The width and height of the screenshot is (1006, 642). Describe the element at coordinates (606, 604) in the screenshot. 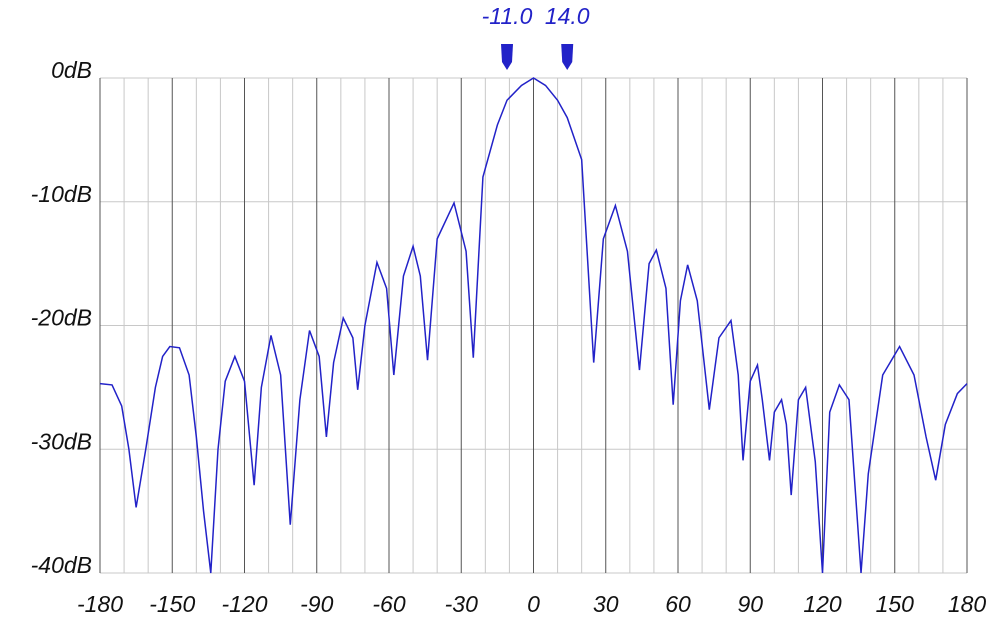

I see `x-tick-label: 30` at that location.